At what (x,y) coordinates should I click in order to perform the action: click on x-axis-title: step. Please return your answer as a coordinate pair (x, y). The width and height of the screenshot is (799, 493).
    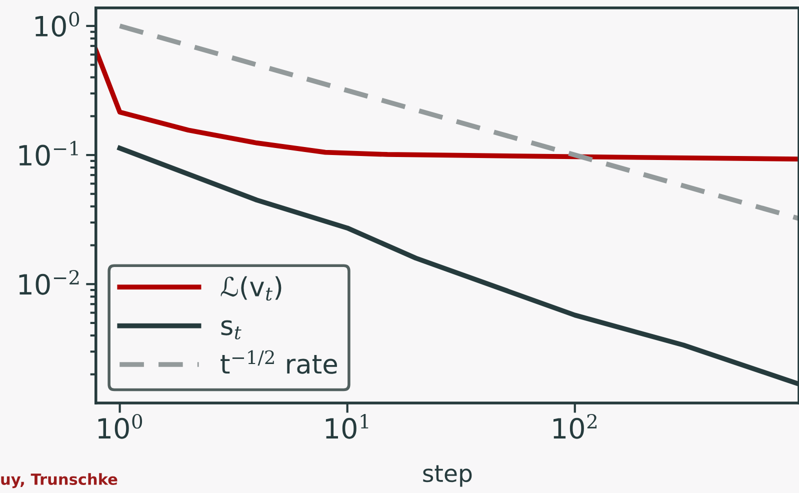
    Looking at the image, I should click on (447, 476).